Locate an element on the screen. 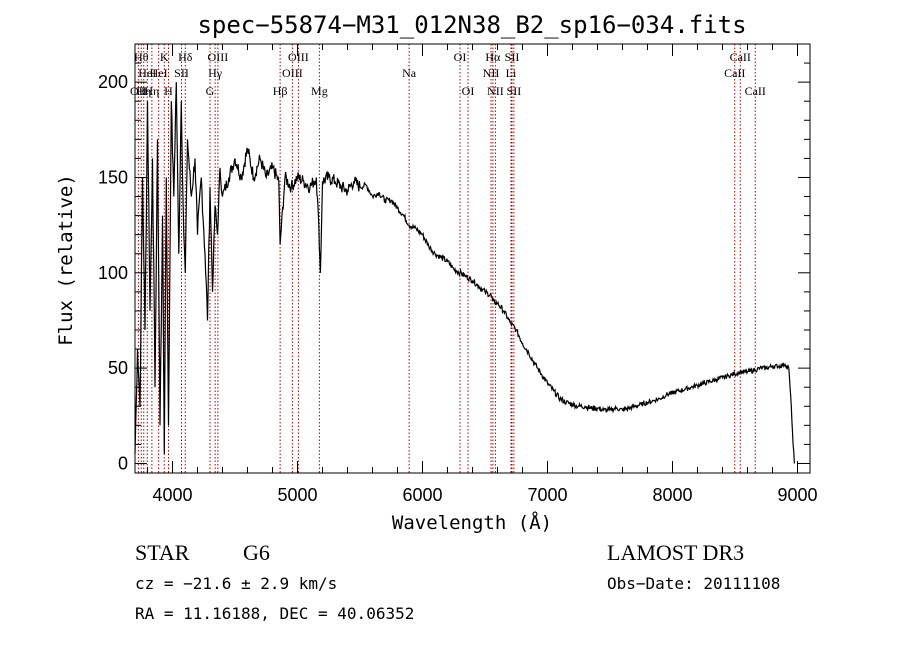  line-marker-label-16: Mg is located at coordinates (319, 91).